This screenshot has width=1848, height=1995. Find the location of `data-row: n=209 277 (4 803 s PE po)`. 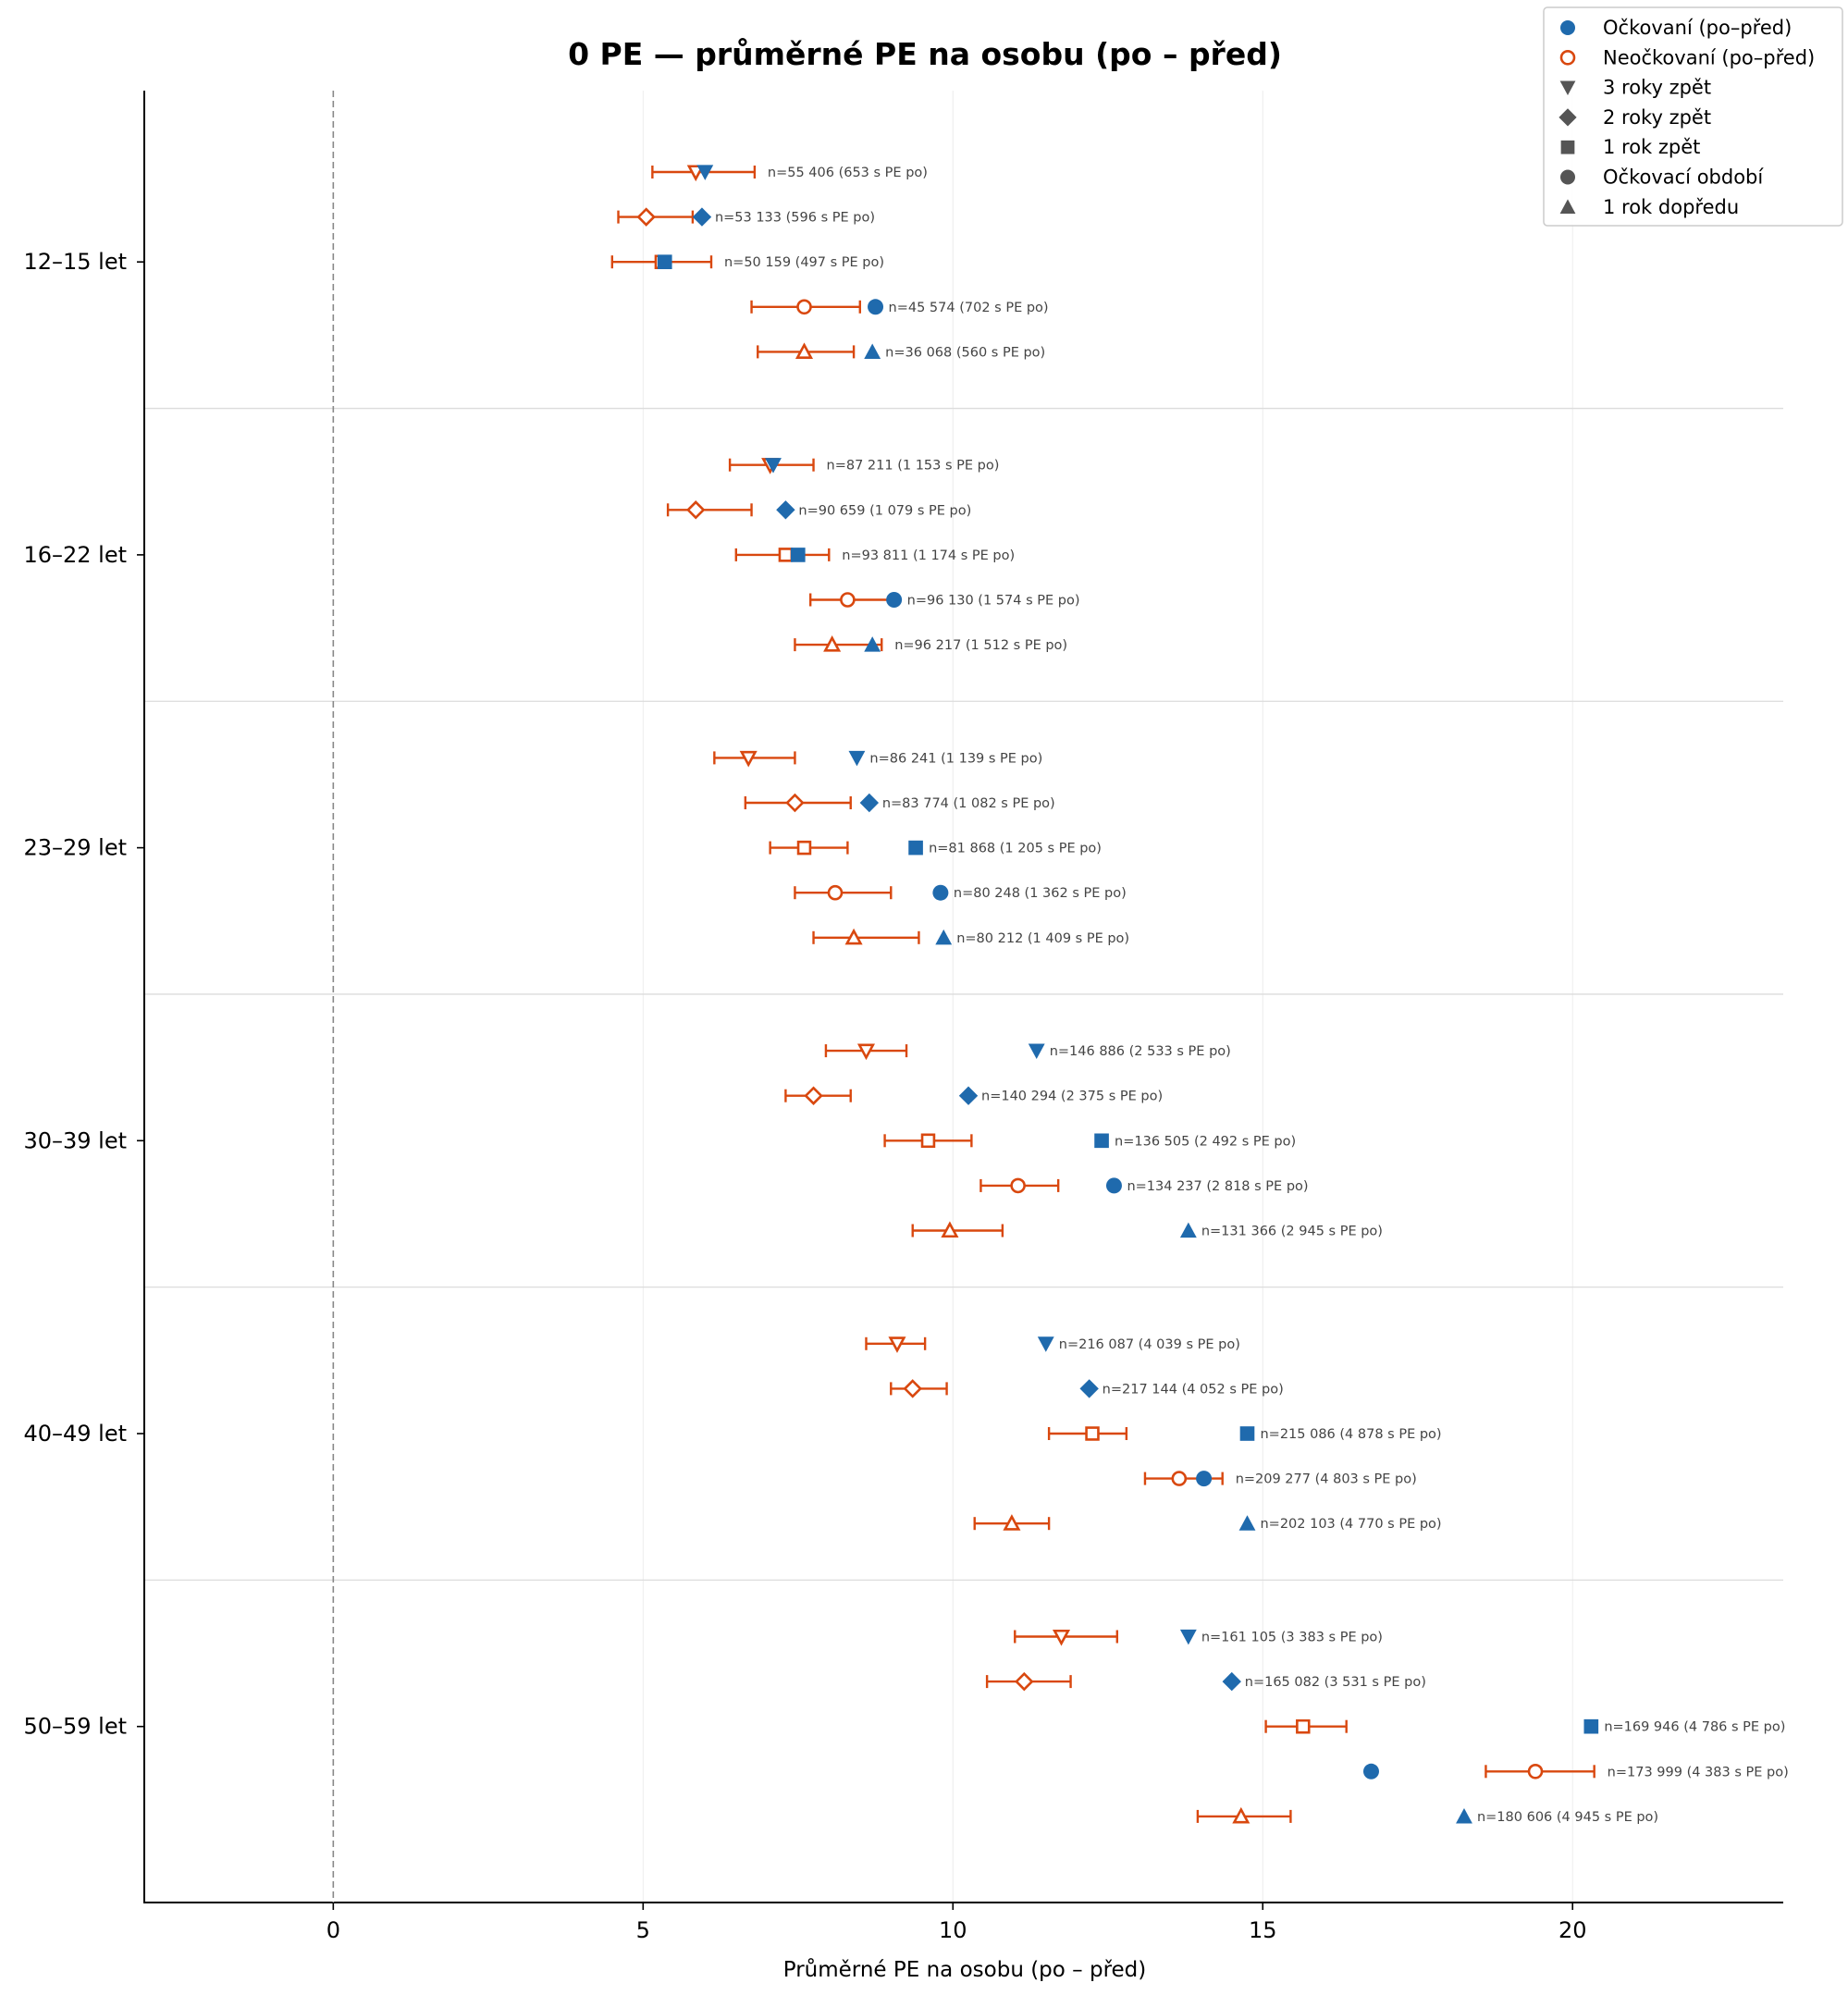

data-row: n=209 277 (4 803 s PE po) is located at coordinates (1280, 1479).